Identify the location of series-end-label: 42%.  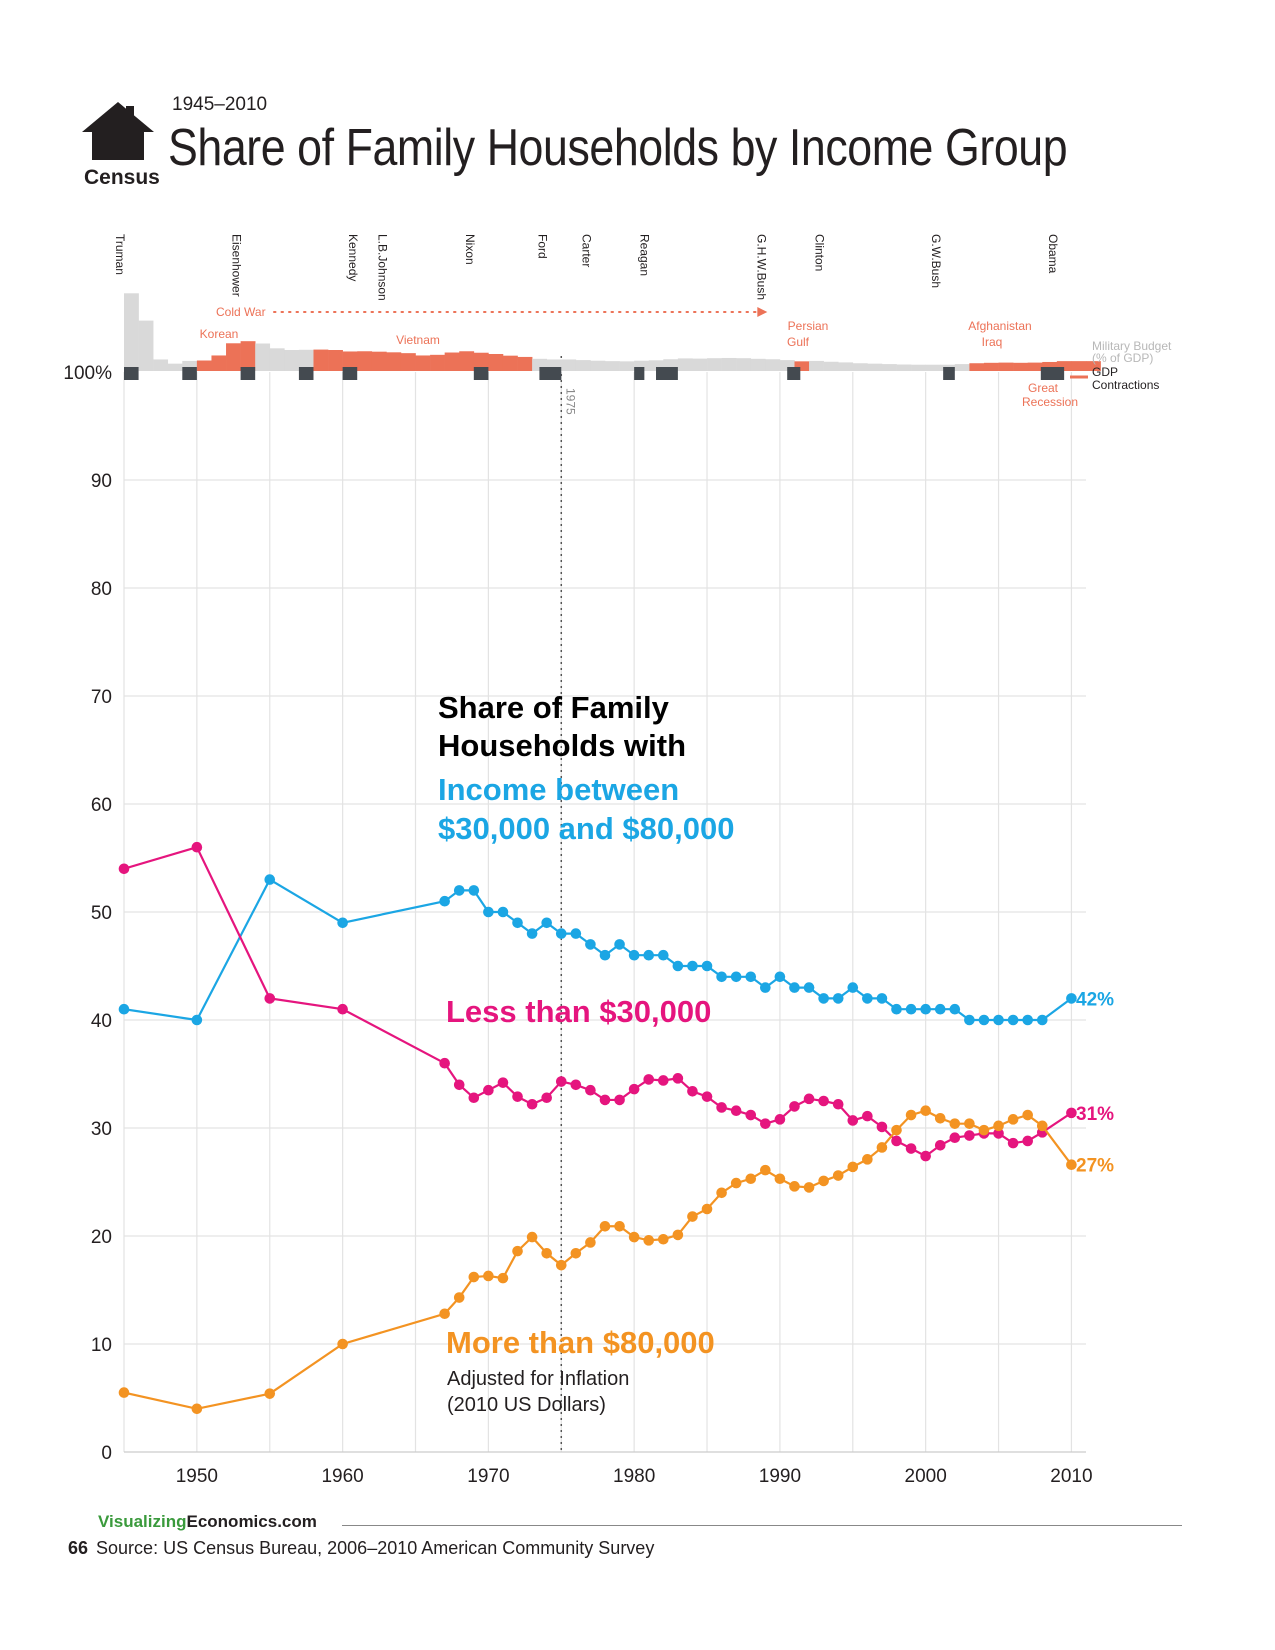
(1095, 999).